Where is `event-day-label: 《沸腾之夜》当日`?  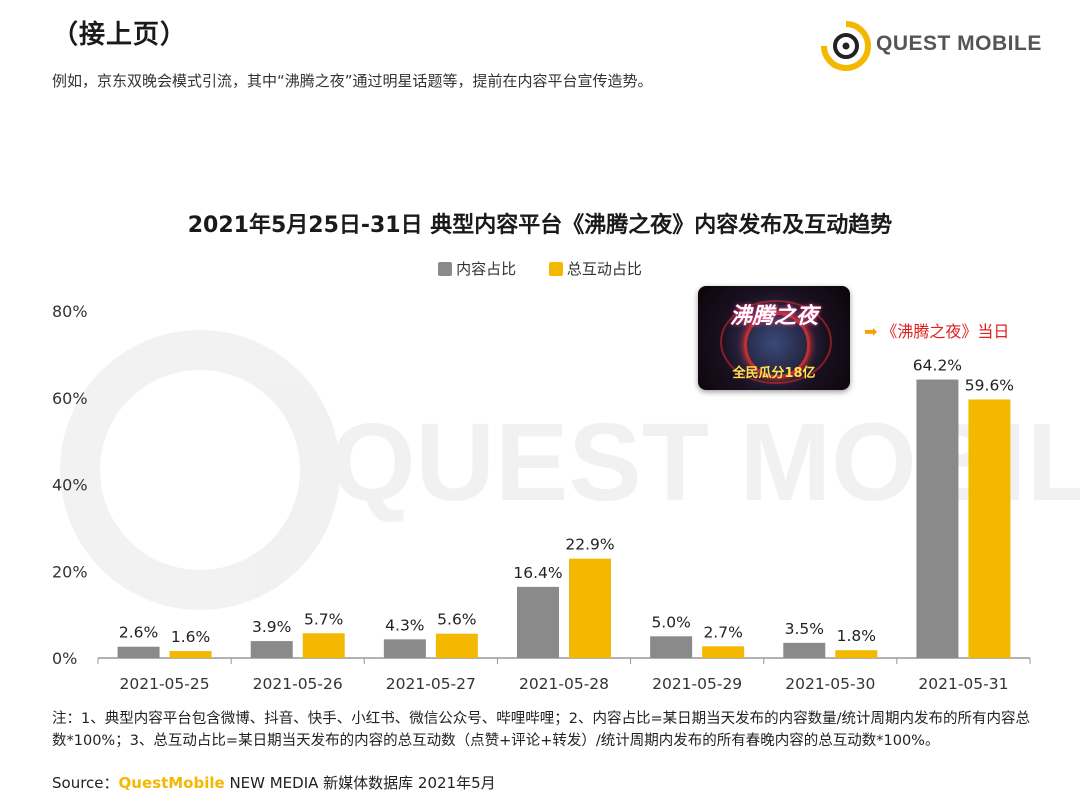 event-day-label: 《沸腾之夜》当日 is located at coordinates (945, 331).